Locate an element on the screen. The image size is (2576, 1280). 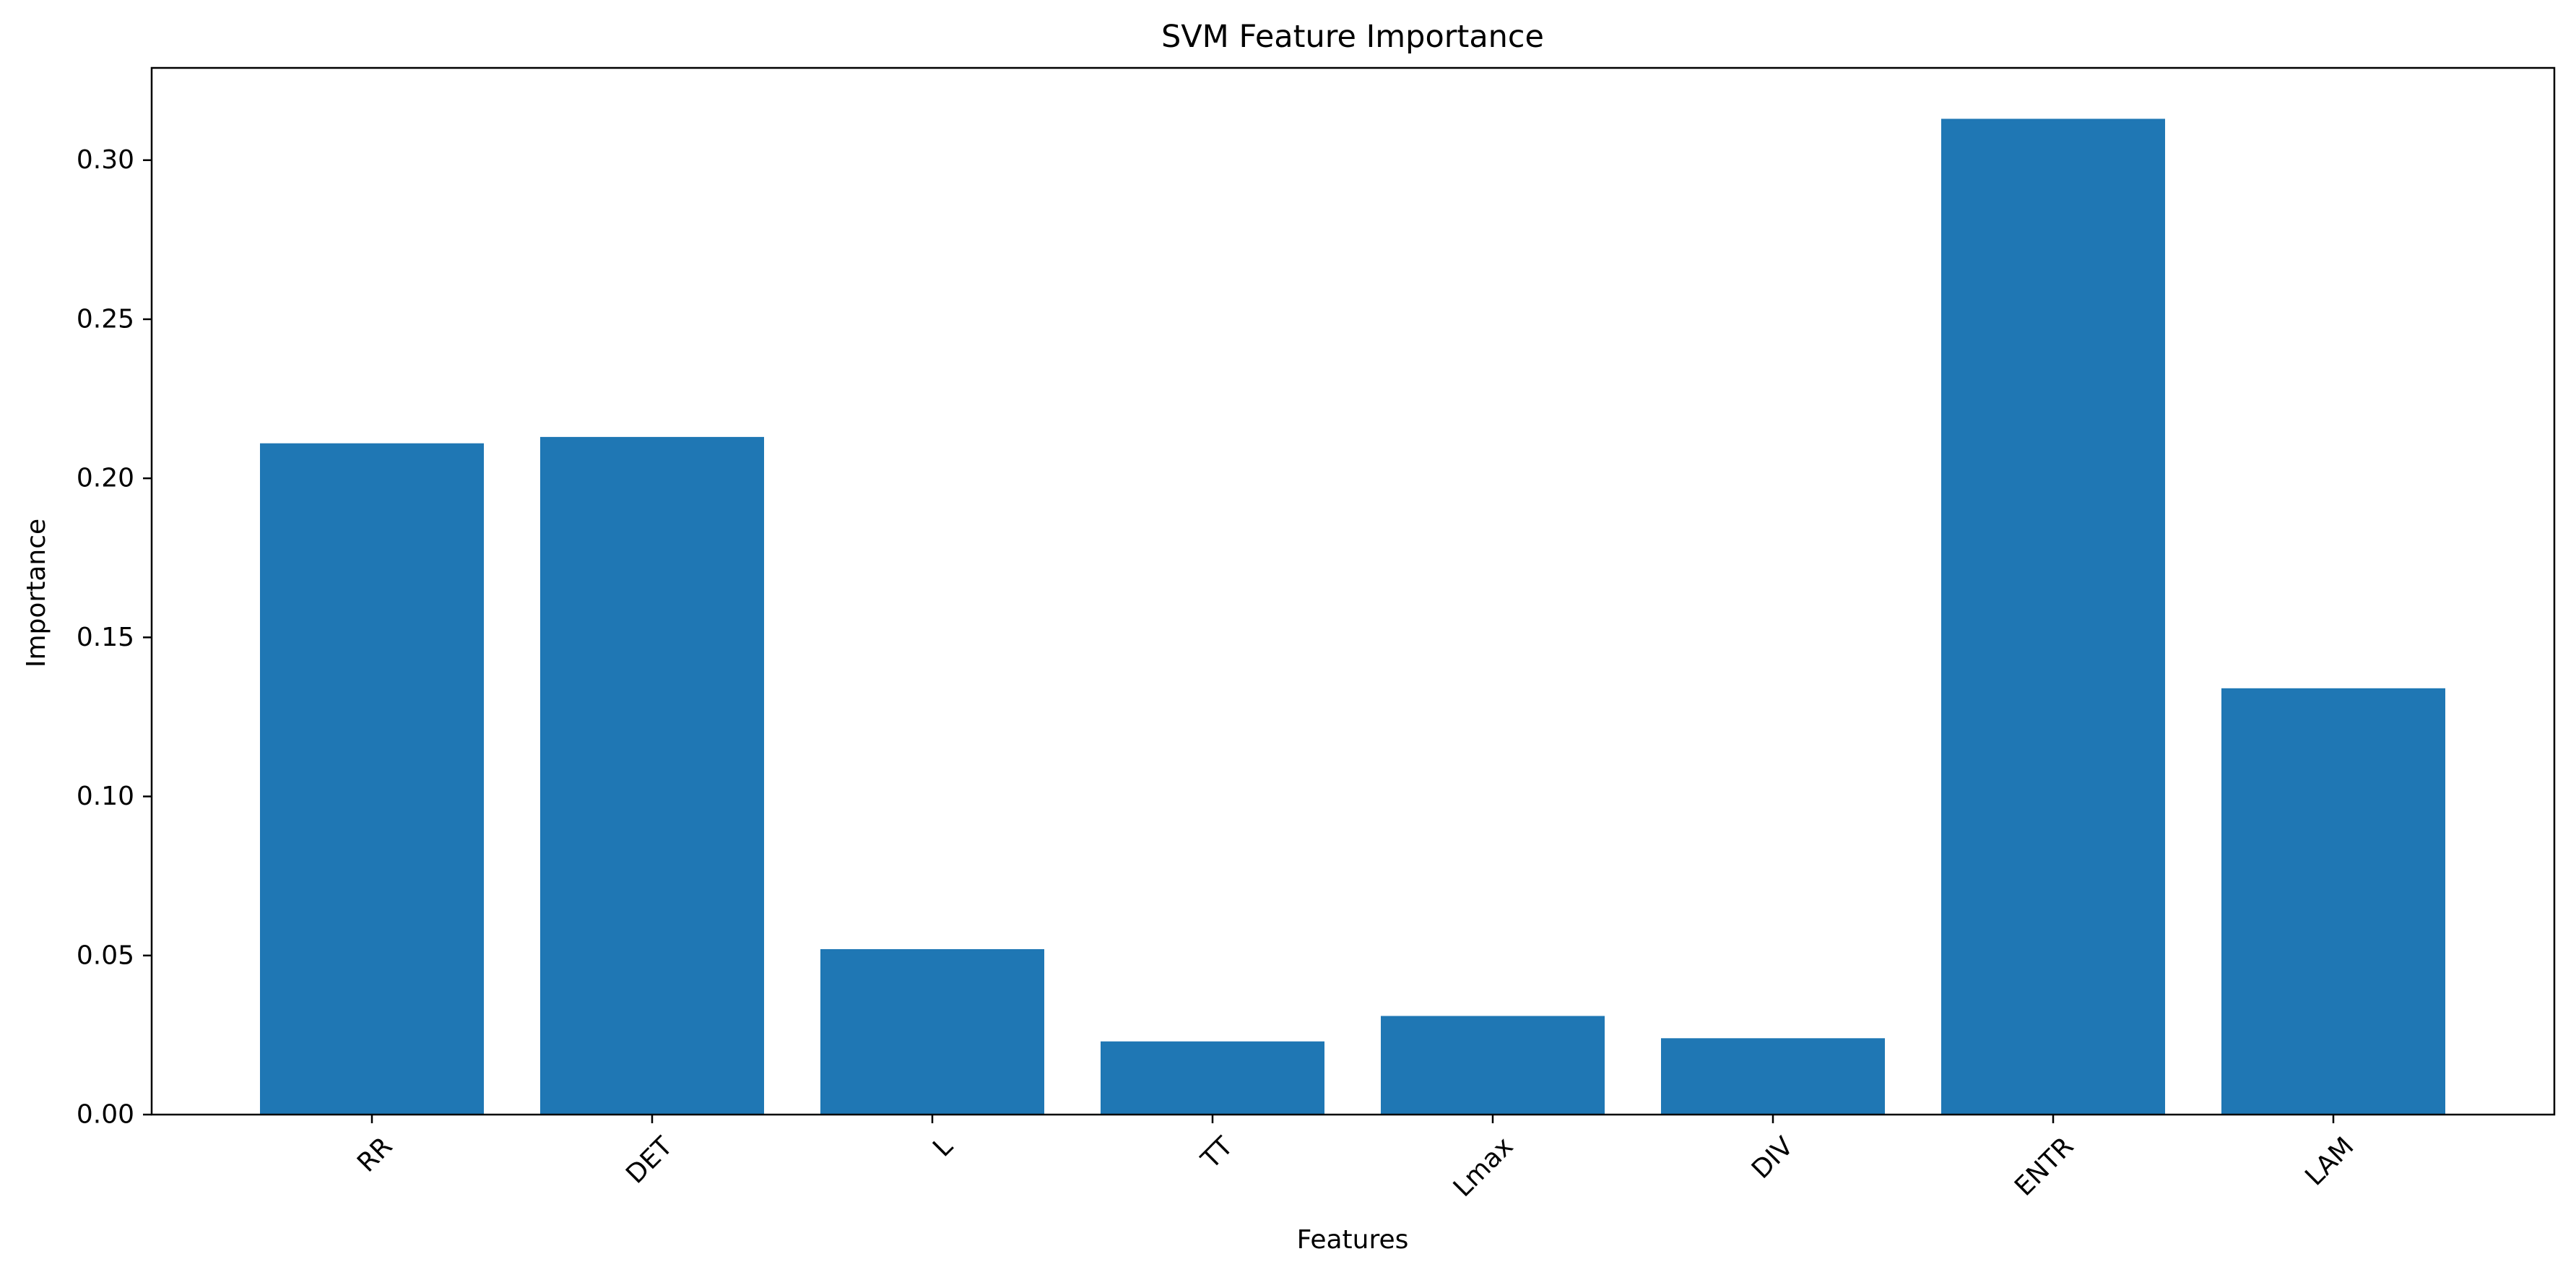
y-tick-label: 0.00 is located at coordinates (105, 1115).